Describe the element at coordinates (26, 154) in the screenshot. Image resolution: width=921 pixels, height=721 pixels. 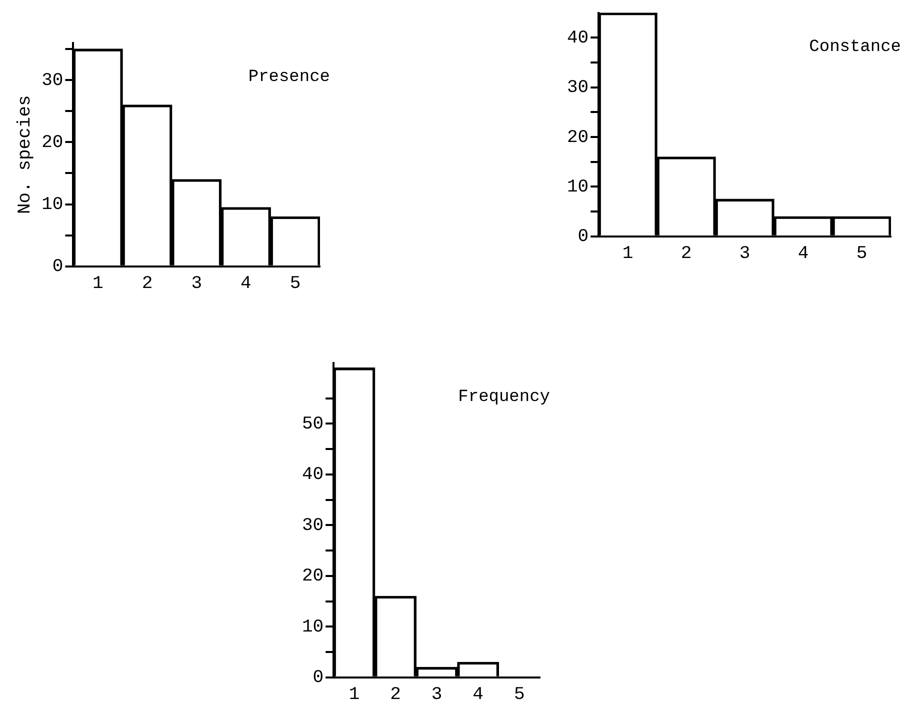
I see `y-axis-title: No. species` at that location.